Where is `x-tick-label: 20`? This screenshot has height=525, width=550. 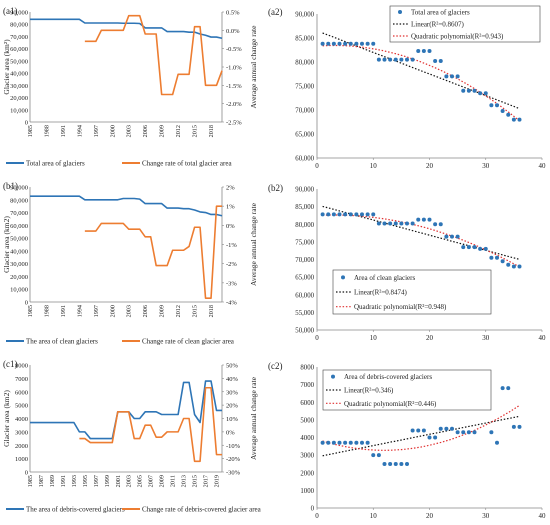 x-tick-label: 20 is located at coordinates (430, 338).